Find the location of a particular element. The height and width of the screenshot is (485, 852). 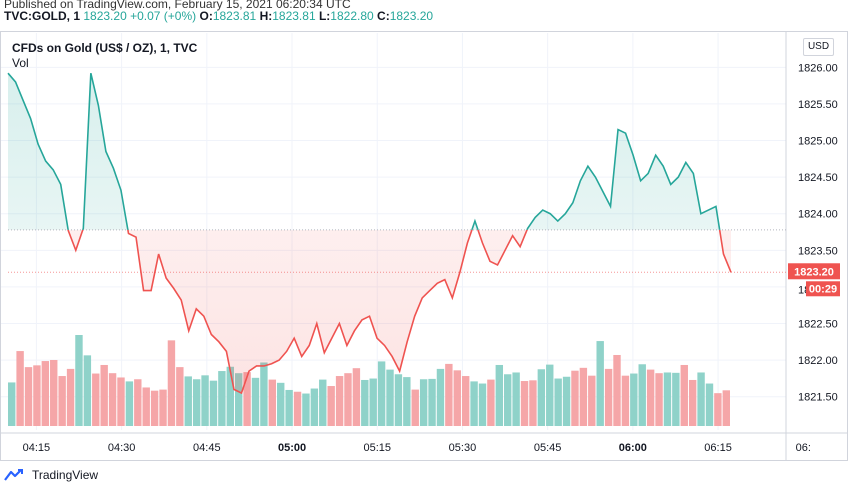

x-tick-label: 04:30 is located at coordinates (122, 448).